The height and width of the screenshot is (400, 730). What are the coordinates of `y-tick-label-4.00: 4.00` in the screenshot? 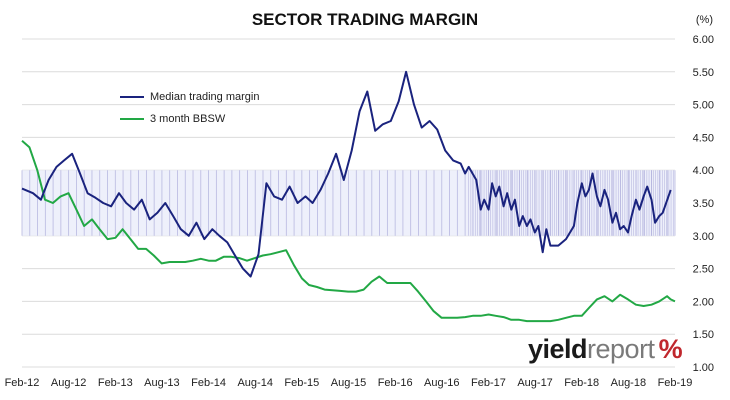 It's located at (703, 171).